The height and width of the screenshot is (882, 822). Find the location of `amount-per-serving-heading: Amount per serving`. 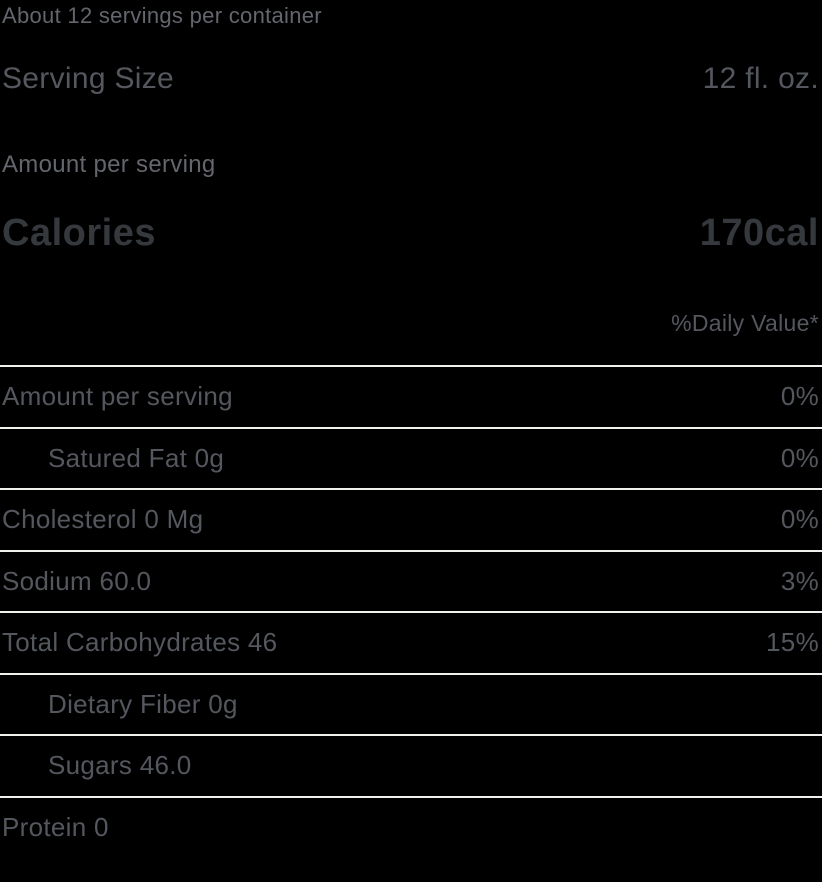

amount-per-serving-heading: Amount per serving is located at coordinates (109, 164).